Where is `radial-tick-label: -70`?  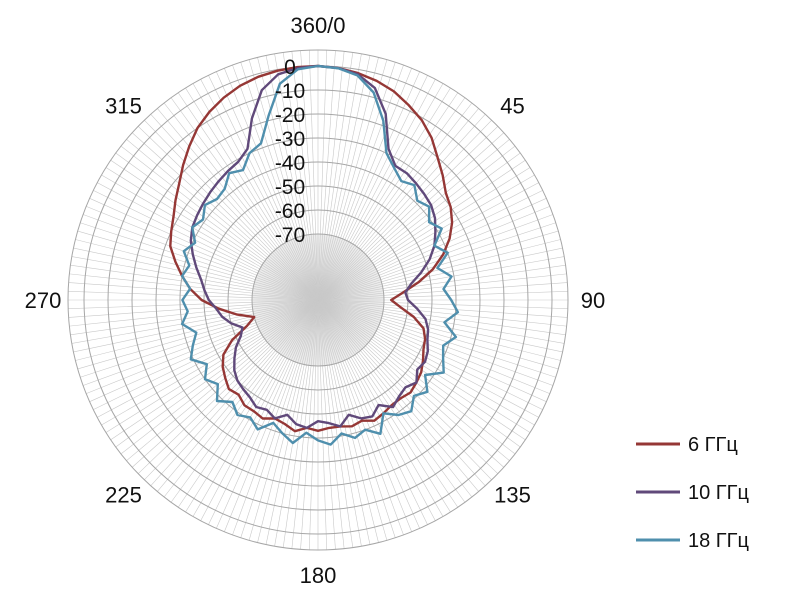
radial-tick-label: -70 is located at coordinates (290, 235).